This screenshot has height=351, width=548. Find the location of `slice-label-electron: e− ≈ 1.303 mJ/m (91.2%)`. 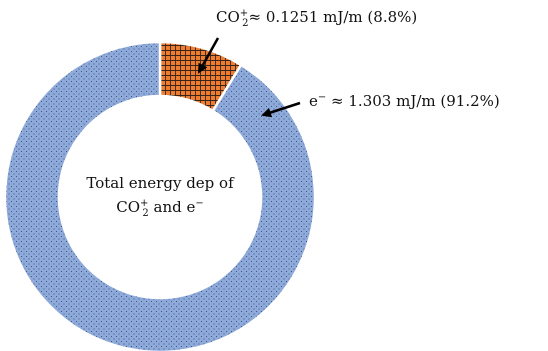

slice-label-electron: e− ≈ 1.303 mJ/m (91.2%) is located at coordinates (380, 105).